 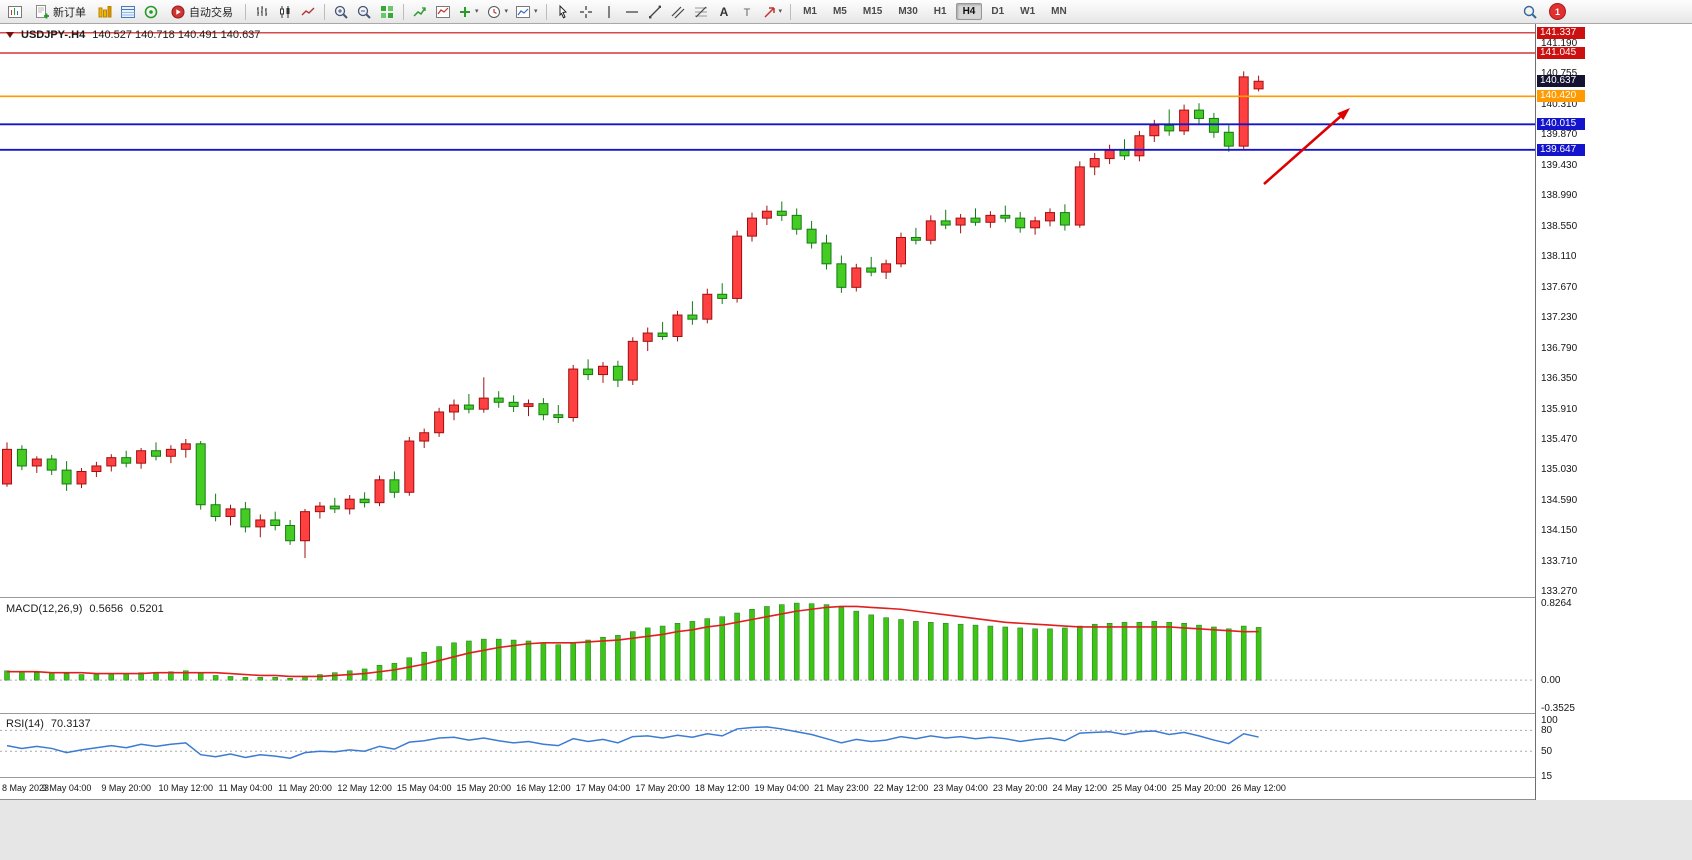 I want to click on cursor-icon, so click(x=563, y=11).